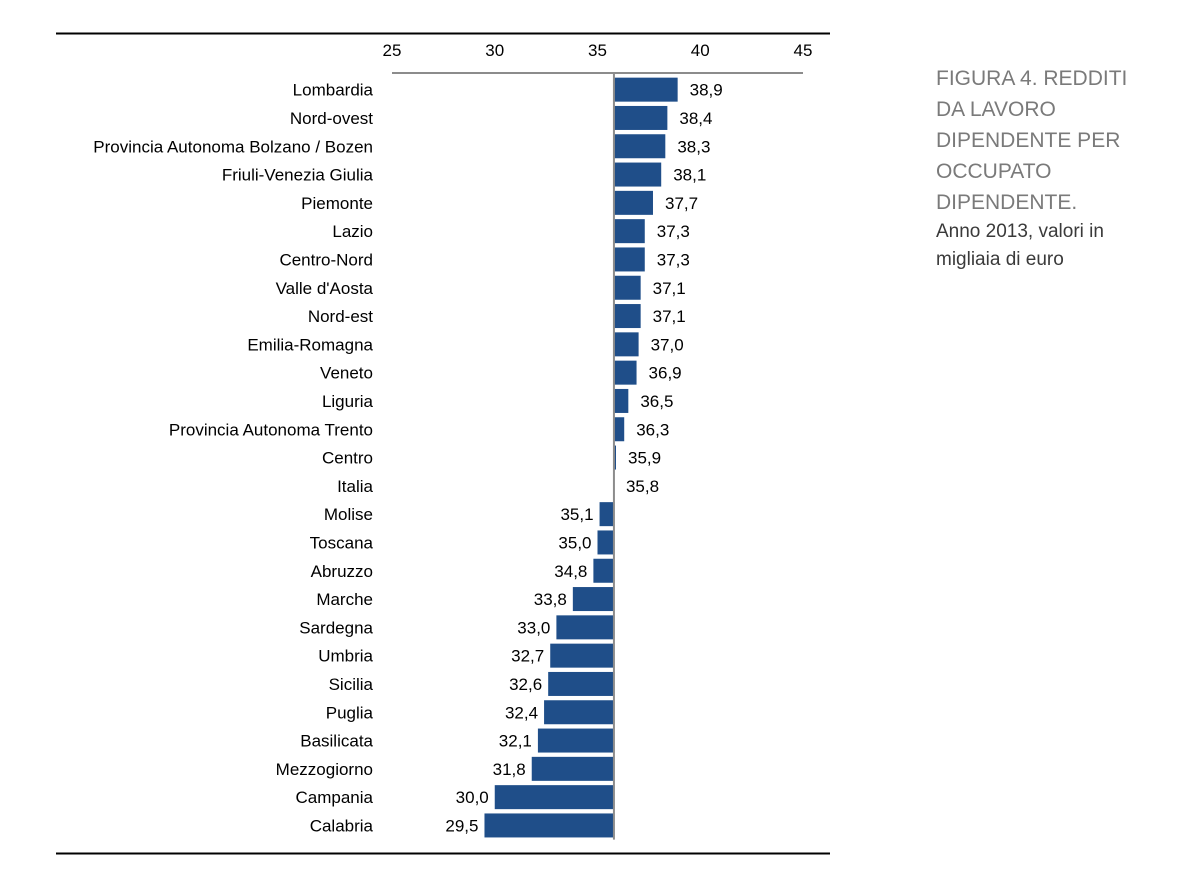 The image size is (1194, 871). Describe the element at coordinates (576, 514) in the screenshot. I see `data-label: 35,1` at that location.